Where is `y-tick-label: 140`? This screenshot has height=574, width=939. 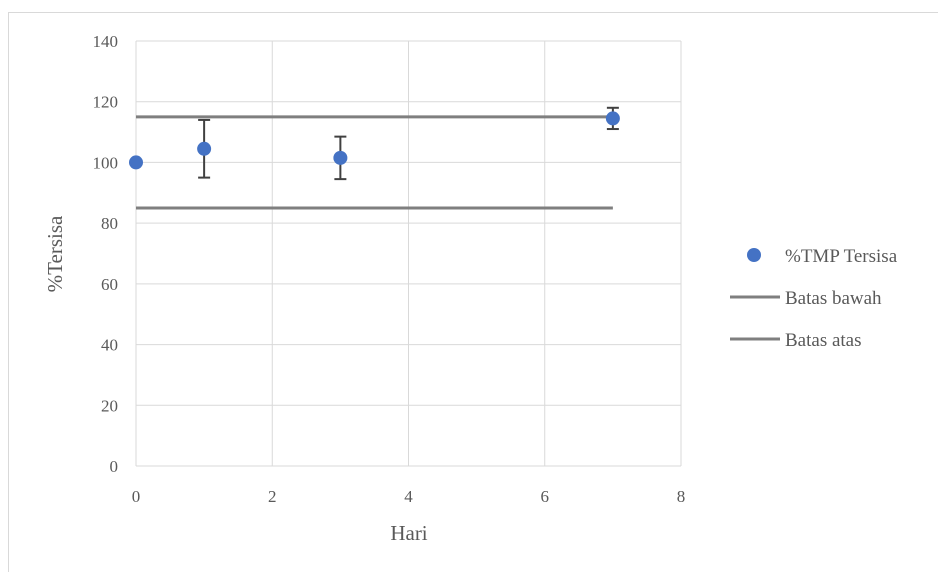
y-tick-label: 140 is located at coordinates (106, 41).